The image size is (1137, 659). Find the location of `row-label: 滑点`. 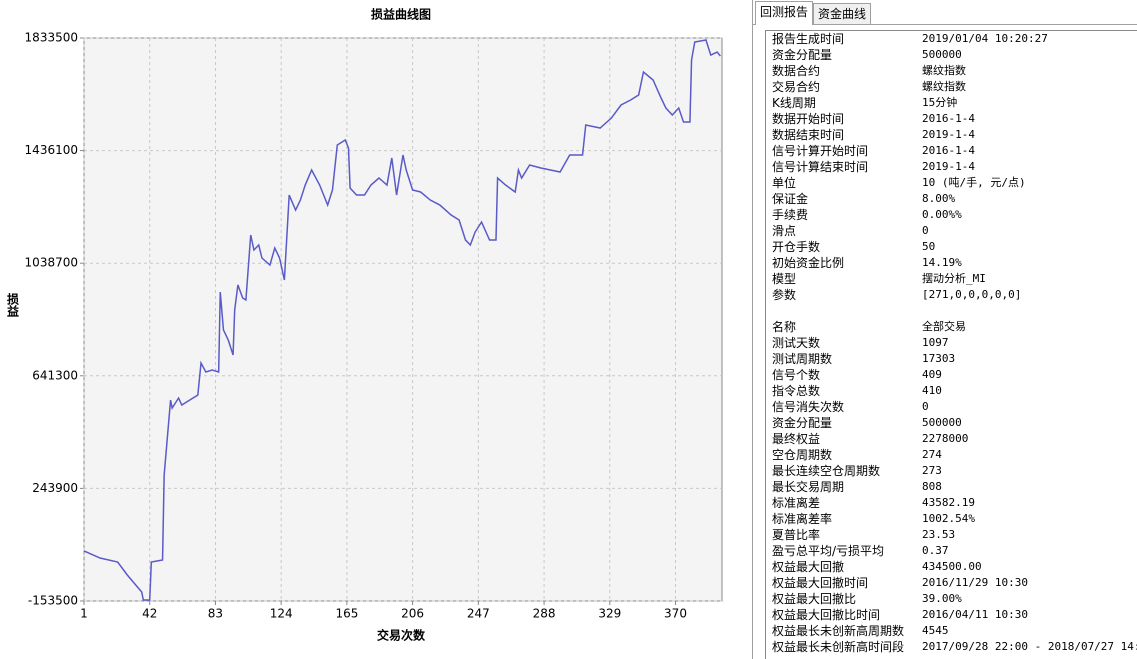

row-label: 滑点 is located at coordinates (784, 231).